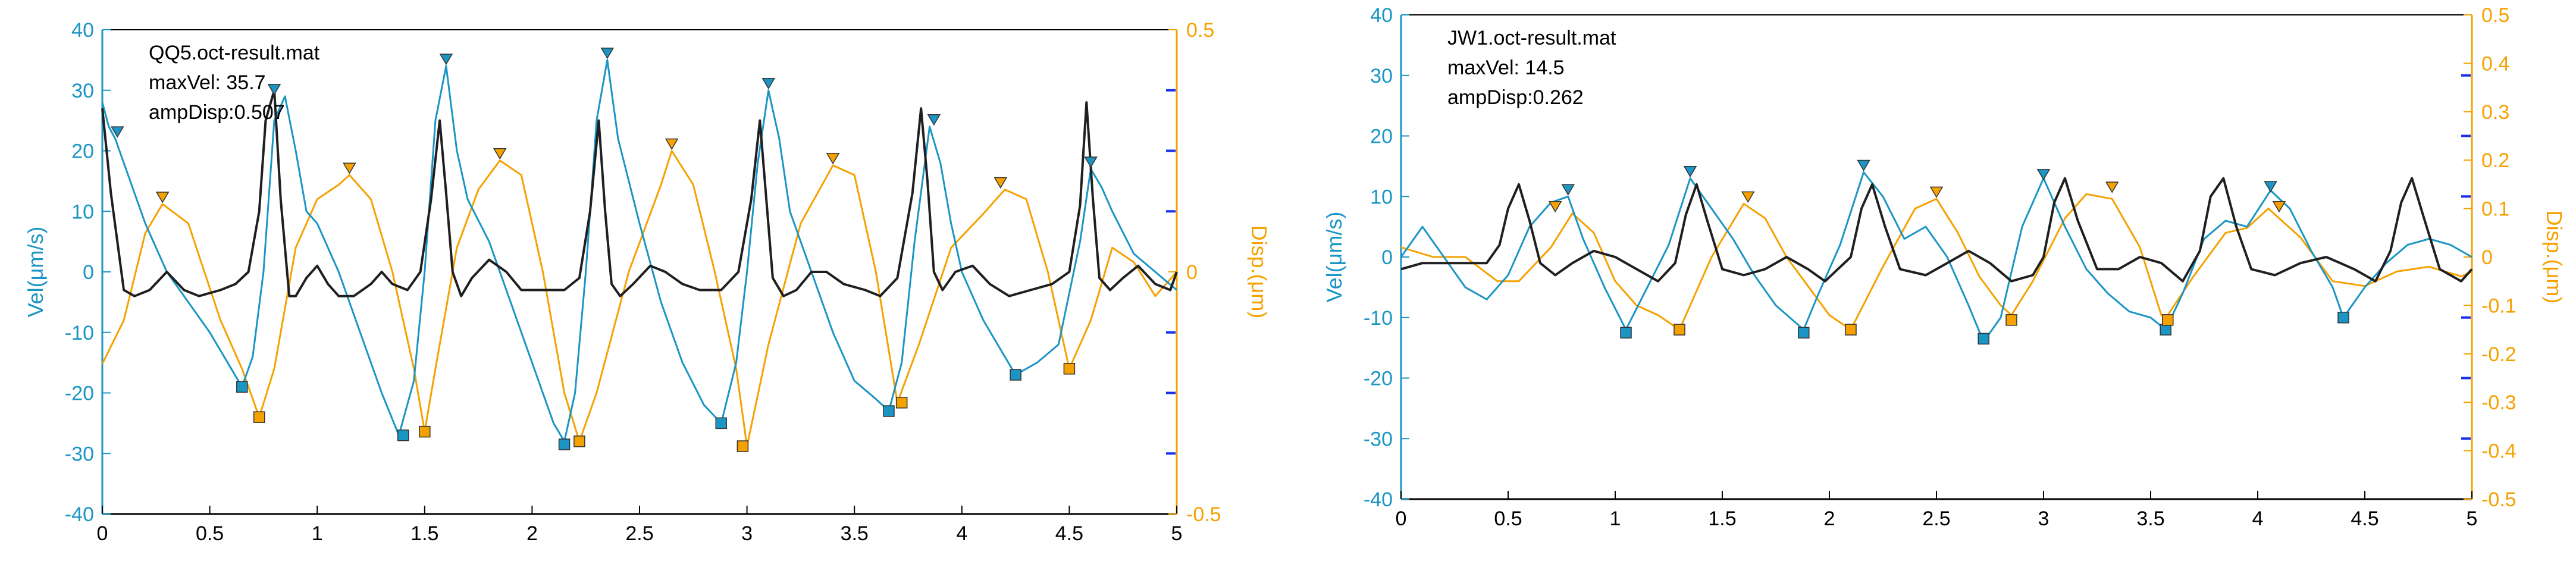 This screenshot has width=2576, height=561. I want to click on right-y-tick-label: -0.4, so click(2499, 451).